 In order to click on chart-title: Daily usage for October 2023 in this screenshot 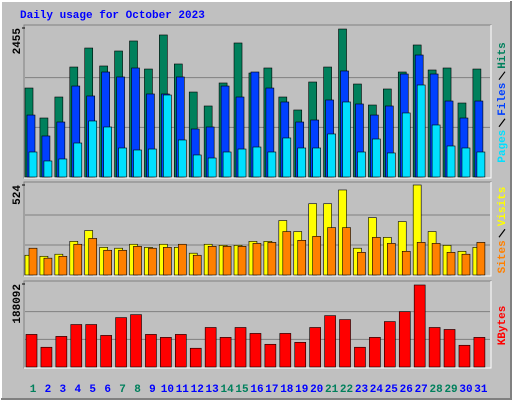, I will do `click(112, 16)`.